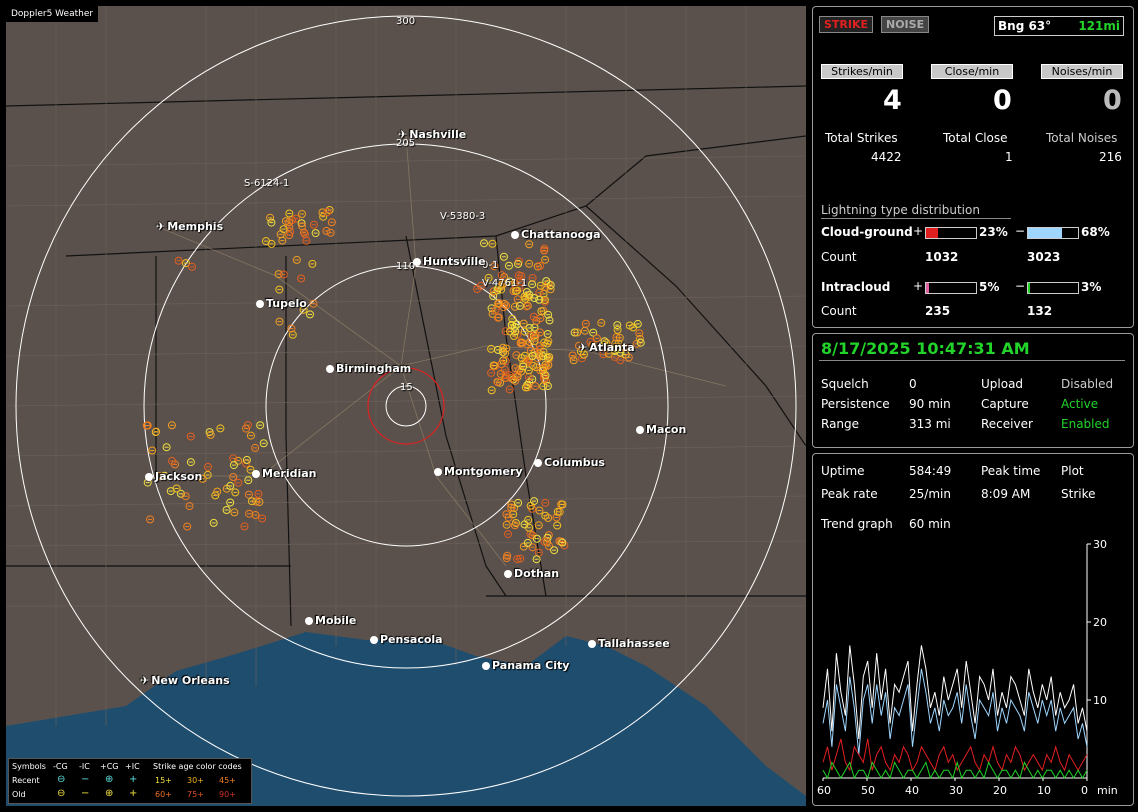 This screenshot has width=1138, height=812. I want to click on total-close-label: Total Close, so click(975, 138).